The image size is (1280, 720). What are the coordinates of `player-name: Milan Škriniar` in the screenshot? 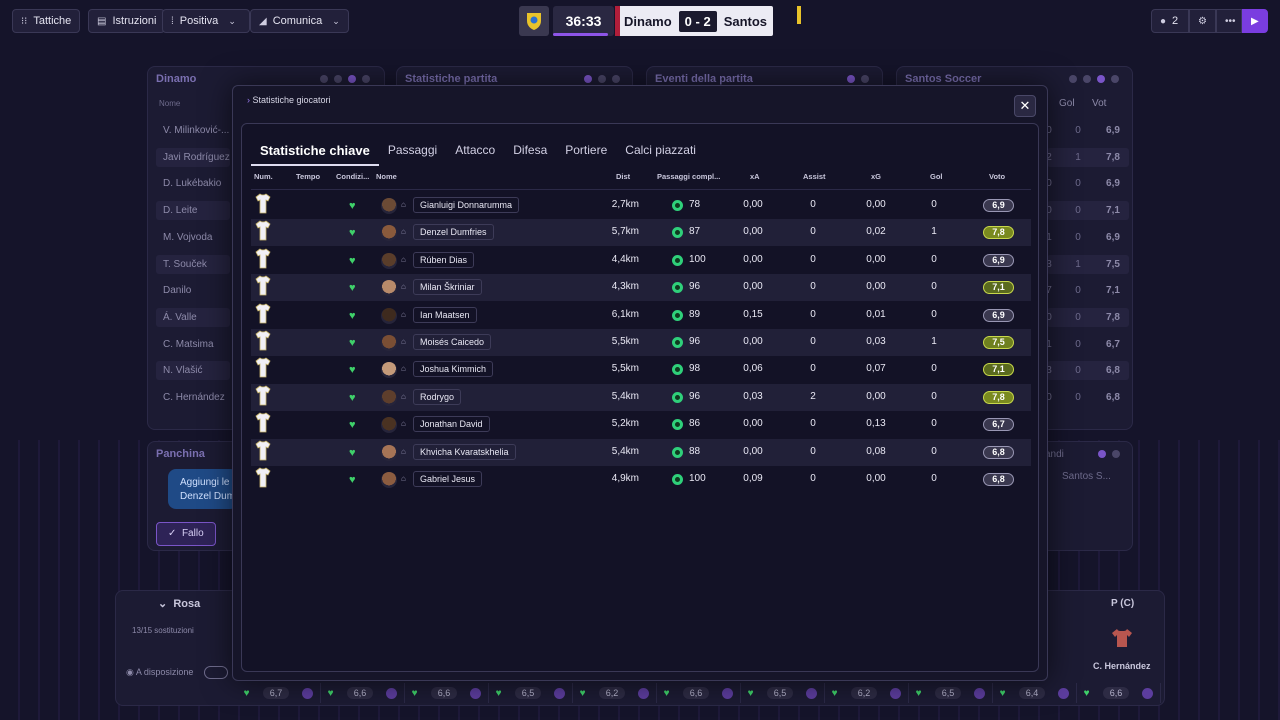 It's located at (447, 287).